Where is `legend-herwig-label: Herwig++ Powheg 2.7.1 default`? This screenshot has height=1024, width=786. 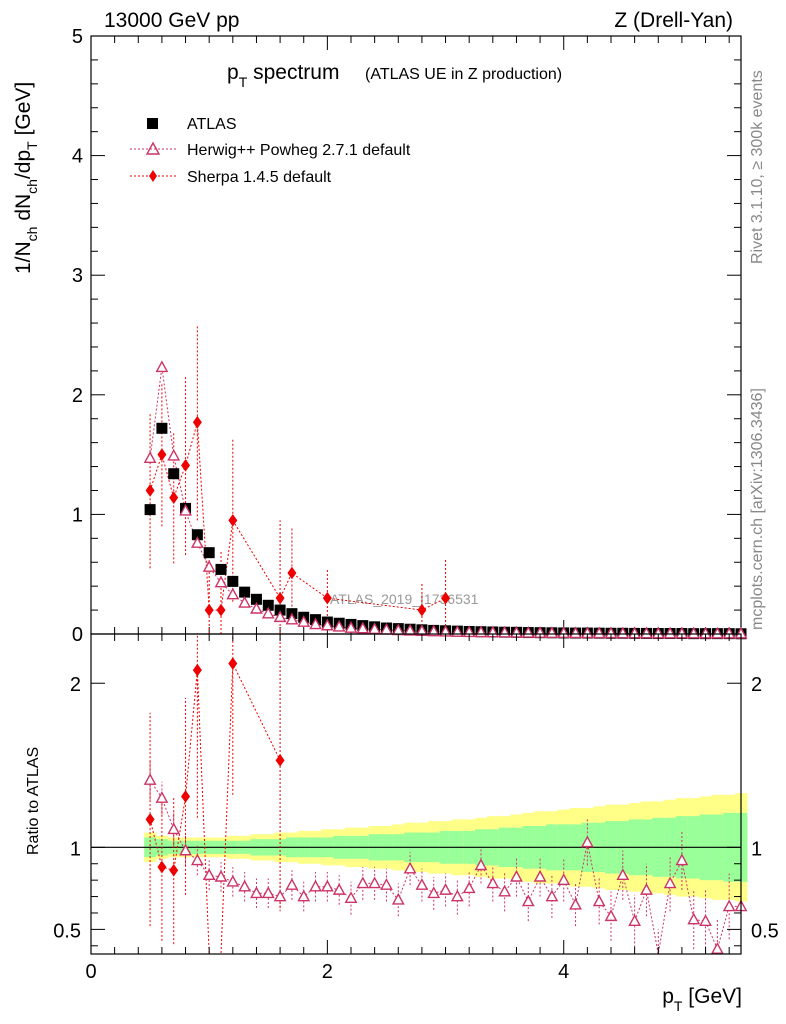 legend-herwig-label: Herwig++ Powheg 2.7.1 default is located at coordinates (299, 150).